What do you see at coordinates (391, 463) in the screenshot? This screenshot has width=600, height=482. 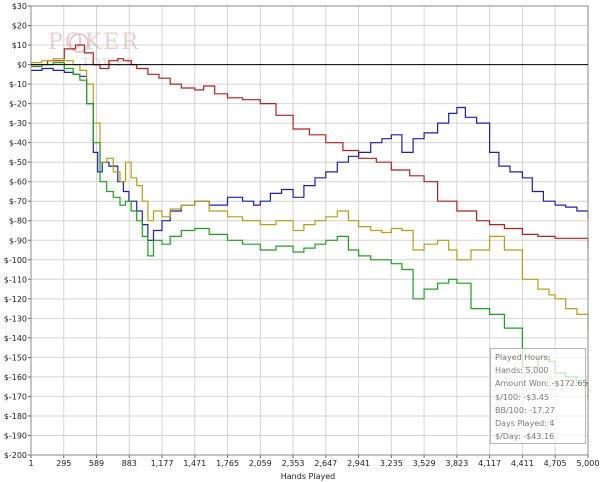 I see `x-tick-label: 3,235` at bounding box center [391, 463].